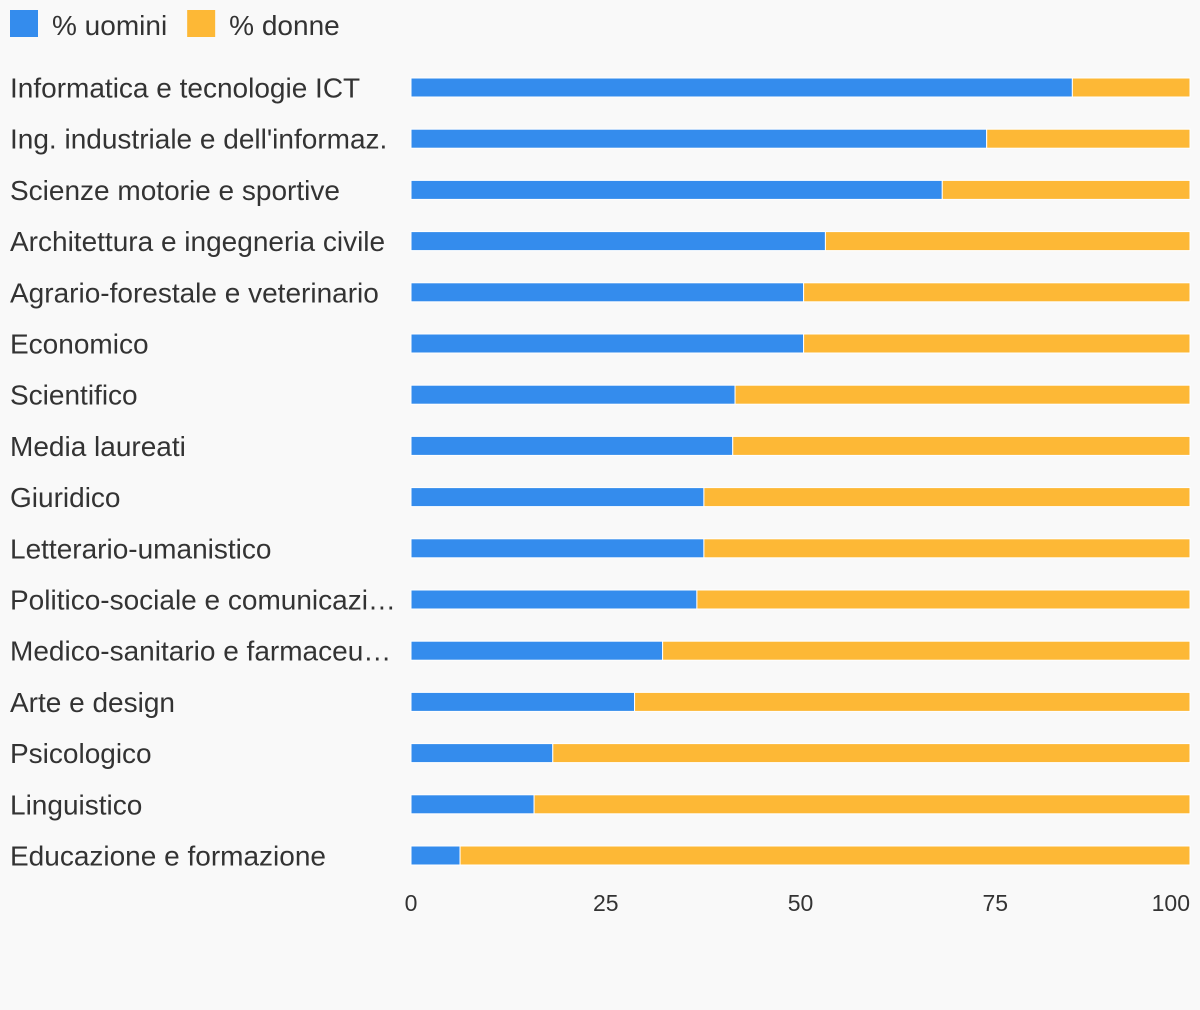 This screenshot has height=1010, width=1200. Describe the element at coordinates (801, 903) in the screenshot. I see `x-tick-label: 50` at that location.